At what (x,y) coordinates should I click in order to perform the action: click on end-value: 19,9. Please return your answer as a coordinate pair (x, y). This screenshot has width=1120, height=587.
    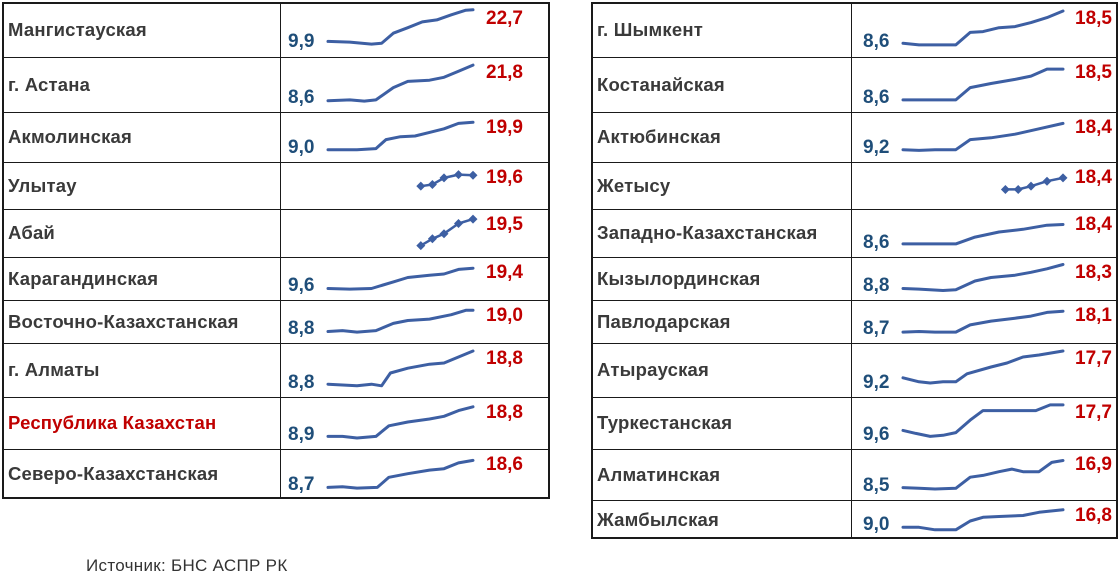
    Looking at the image, I should click on (504, 127).